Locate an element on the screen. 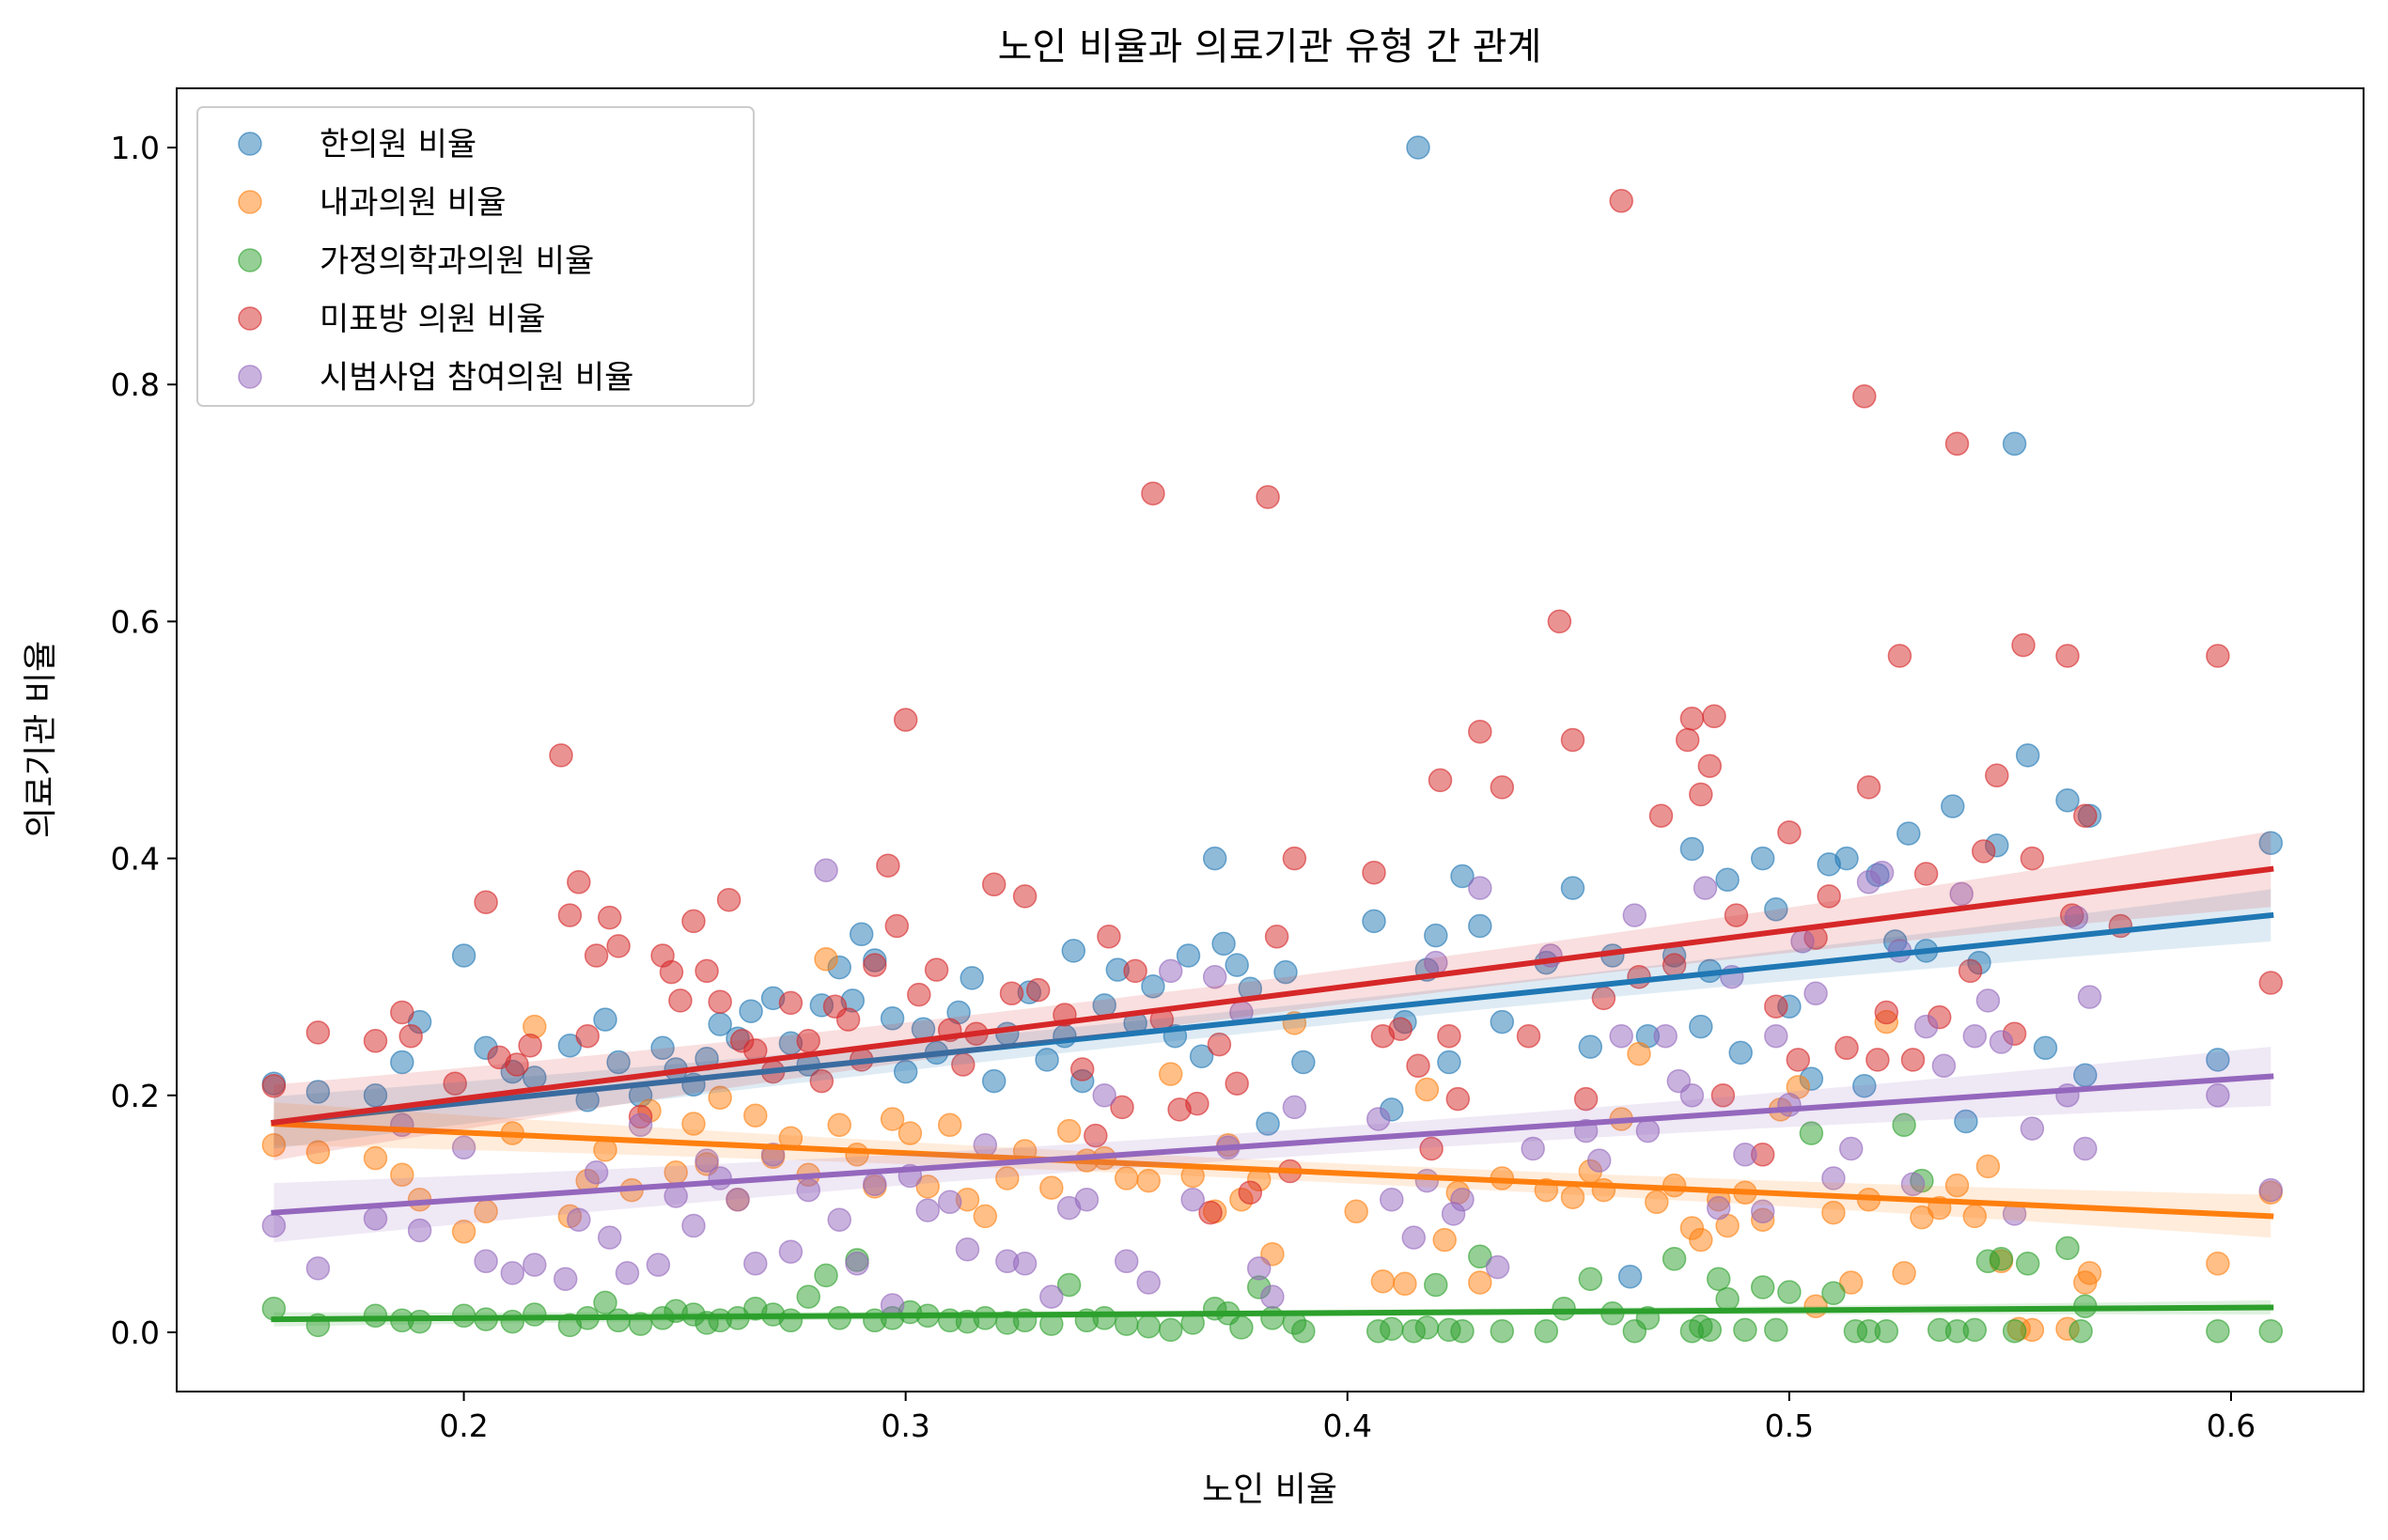 Image resolution: width=2388 pixels, height=1540 pixels. chart-title: 노인 비율과 의료기관 유형 간 관계 is located at coordinates (1270, 47).